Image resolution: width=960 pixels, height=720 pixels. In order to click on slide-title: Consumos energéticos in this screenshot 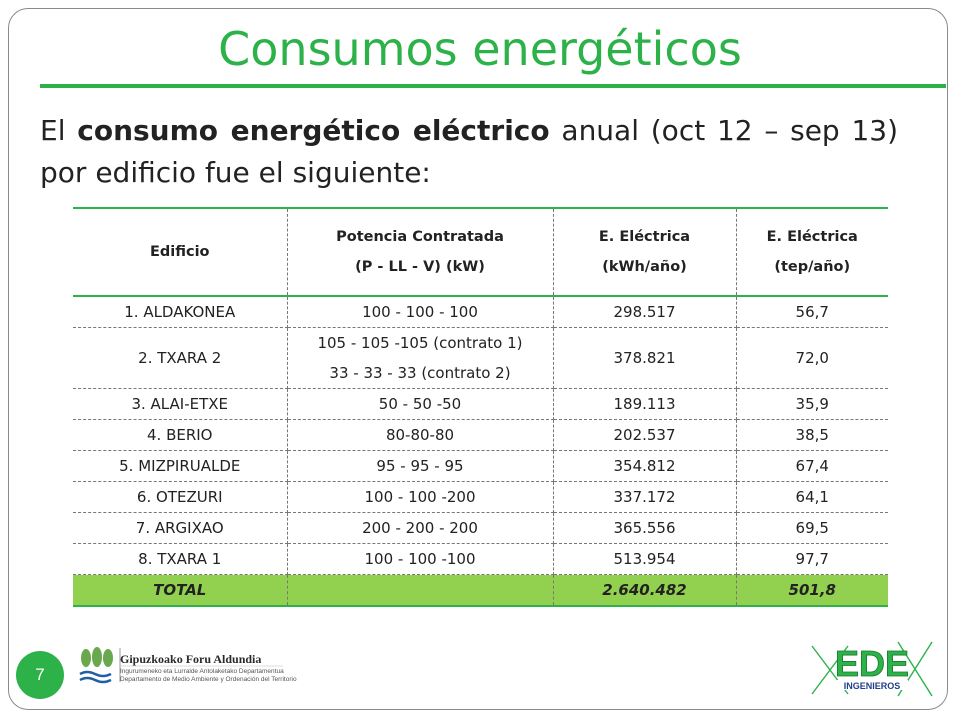, I will do `click(480, 49)`.